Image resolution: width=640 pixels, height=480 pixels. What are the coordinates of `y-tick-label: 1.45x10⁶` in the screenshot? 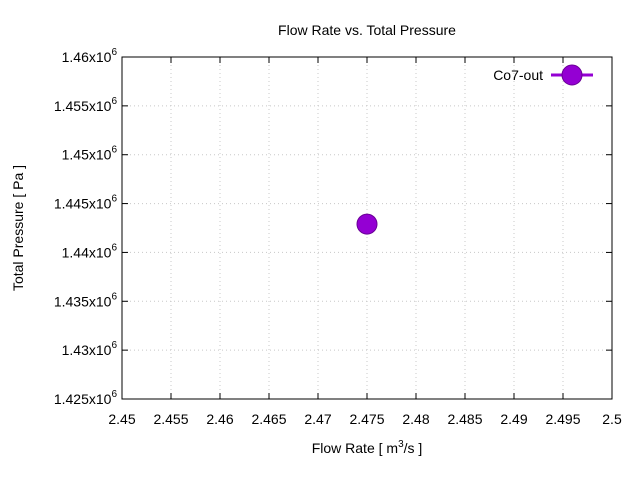 It's located at (90, 154).